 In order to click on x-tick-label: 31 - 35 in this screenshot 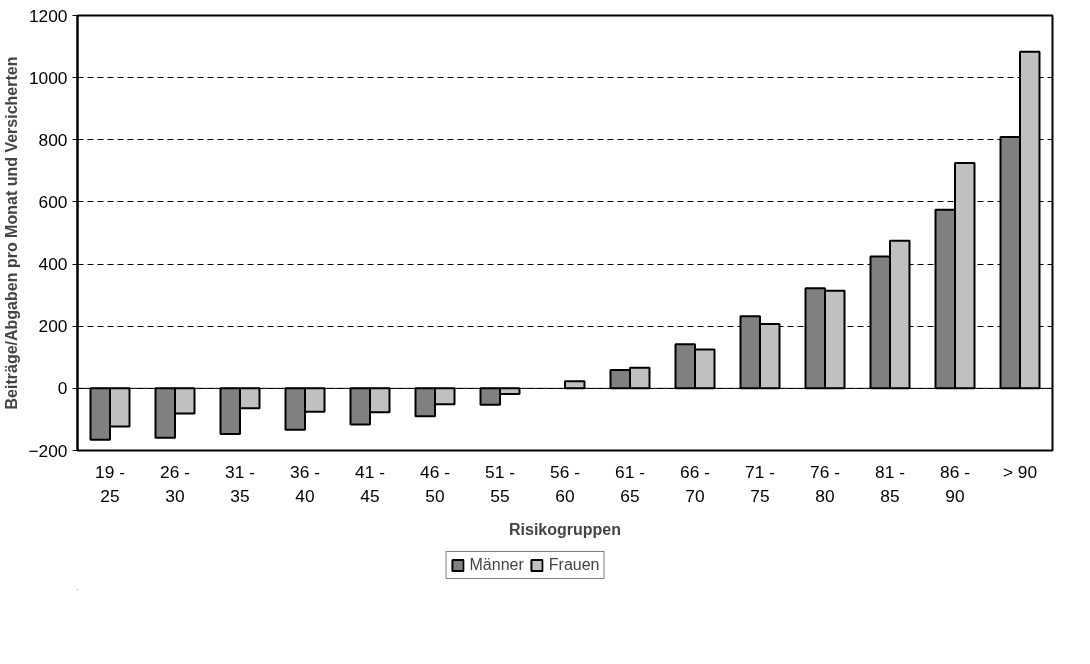, I will do `click(240, 483)`.